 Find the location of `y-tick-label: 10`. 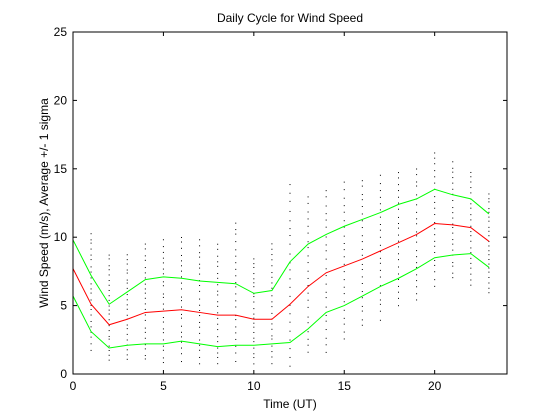

y-tick-label: 10 is located at coordinates (61, 237).